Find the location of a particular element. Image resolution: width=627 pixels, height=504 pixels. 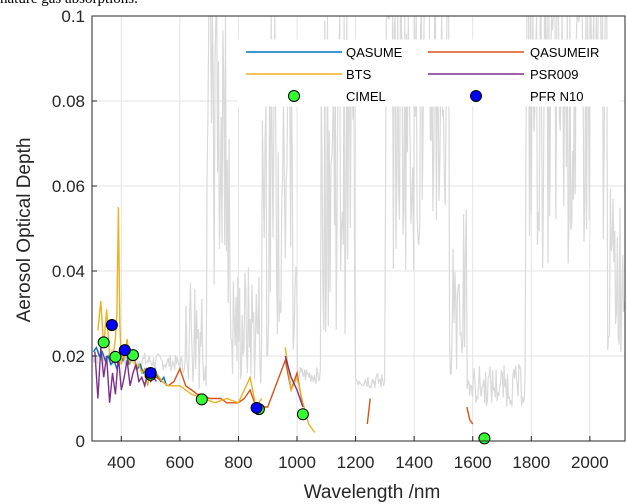

y-tick-label: 0.08 is located at coordinates (68, 101).